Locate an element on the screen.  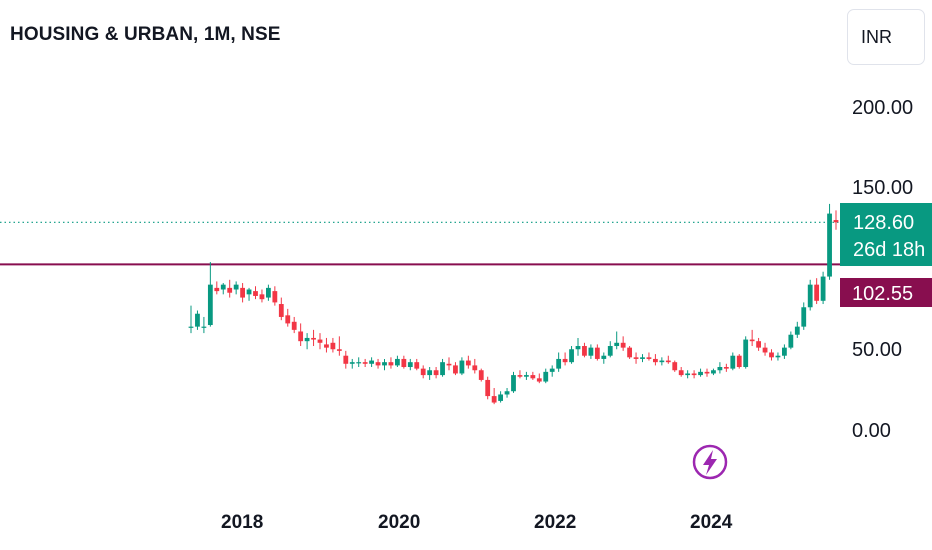
currency-selector: INR is located at coordinates (886, 37).